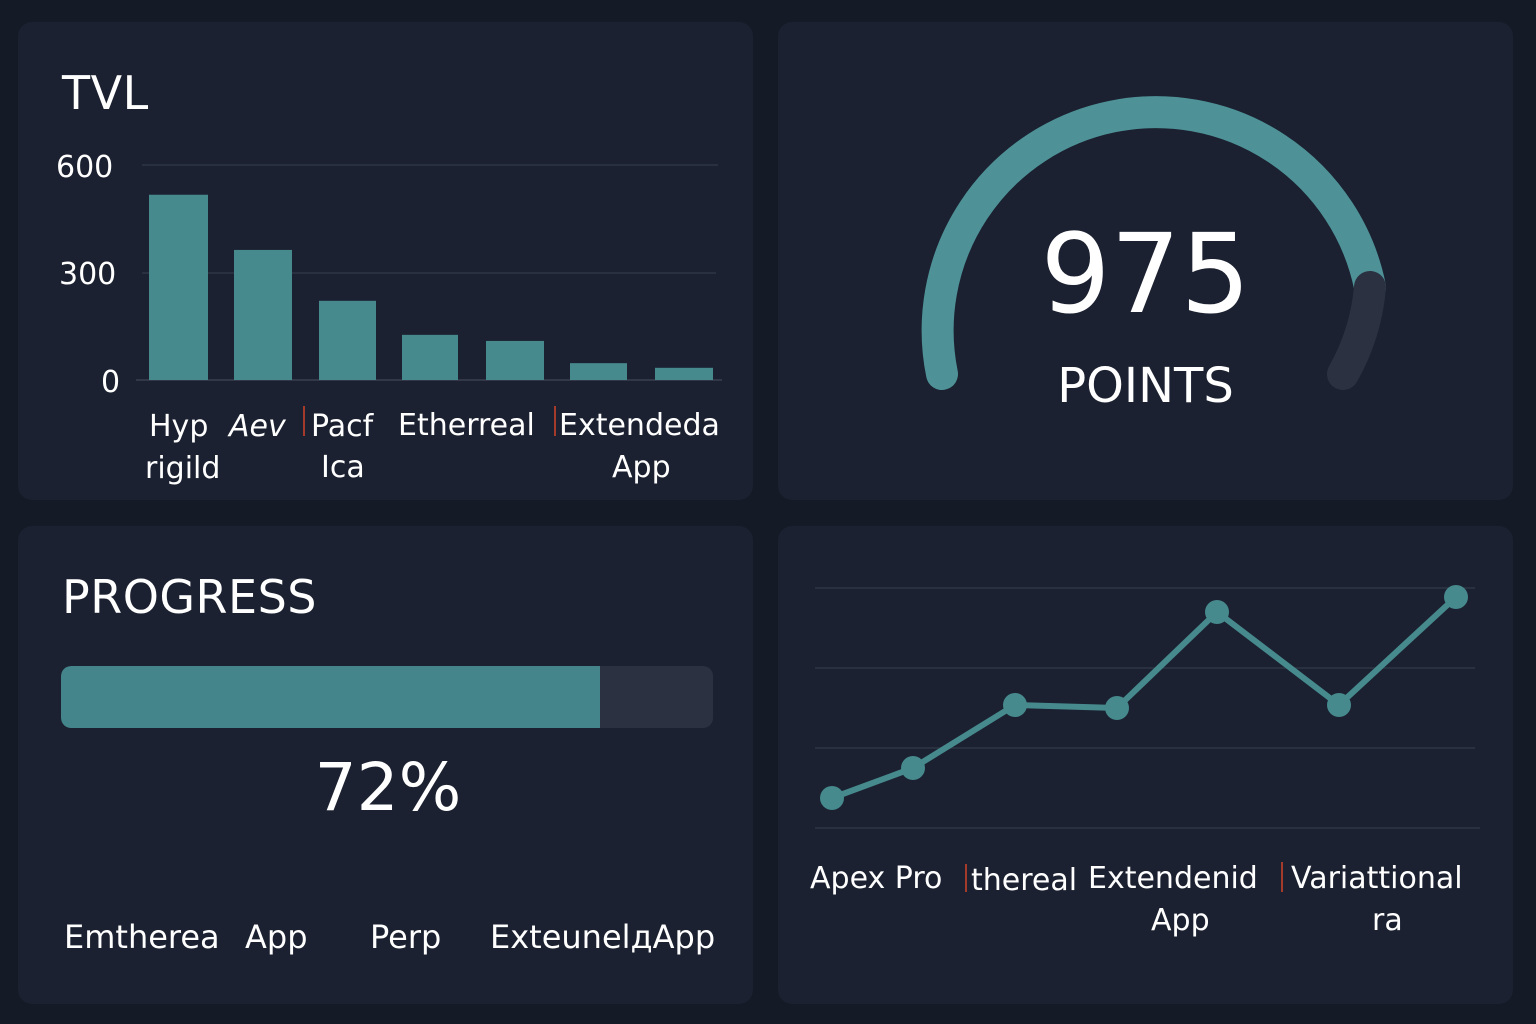  I want to click on progress-label-3: ExteunelдApp, so click(603, 937).